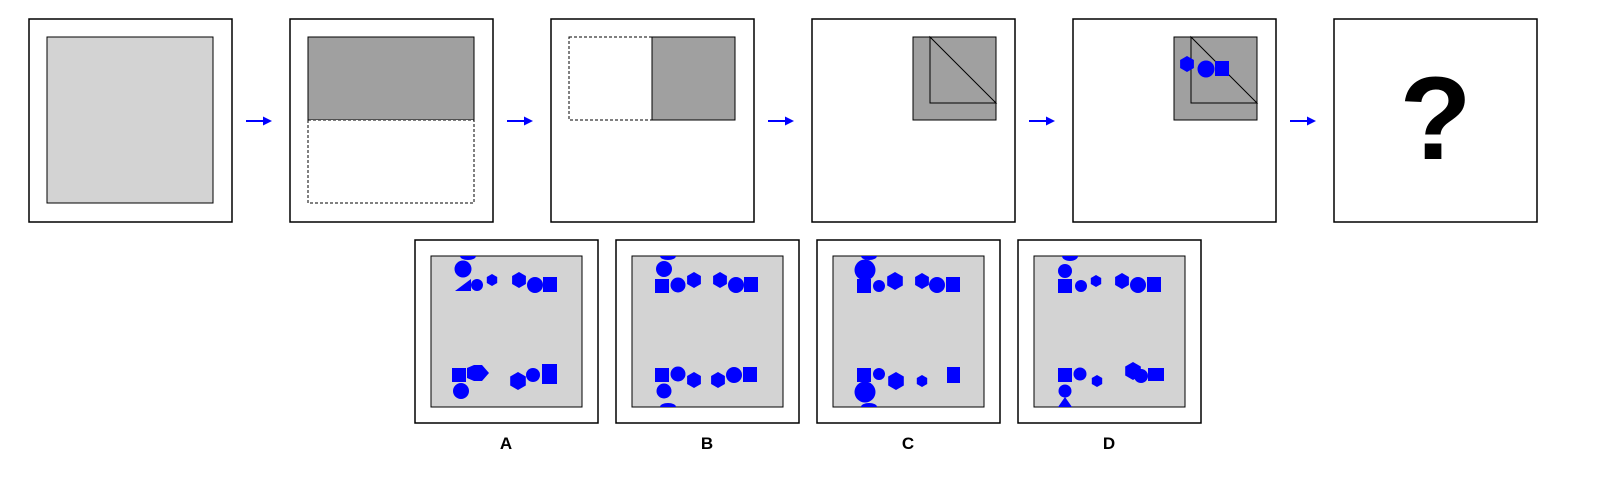  I want to click on step-6-unknown: ?, so click(1435, 120).